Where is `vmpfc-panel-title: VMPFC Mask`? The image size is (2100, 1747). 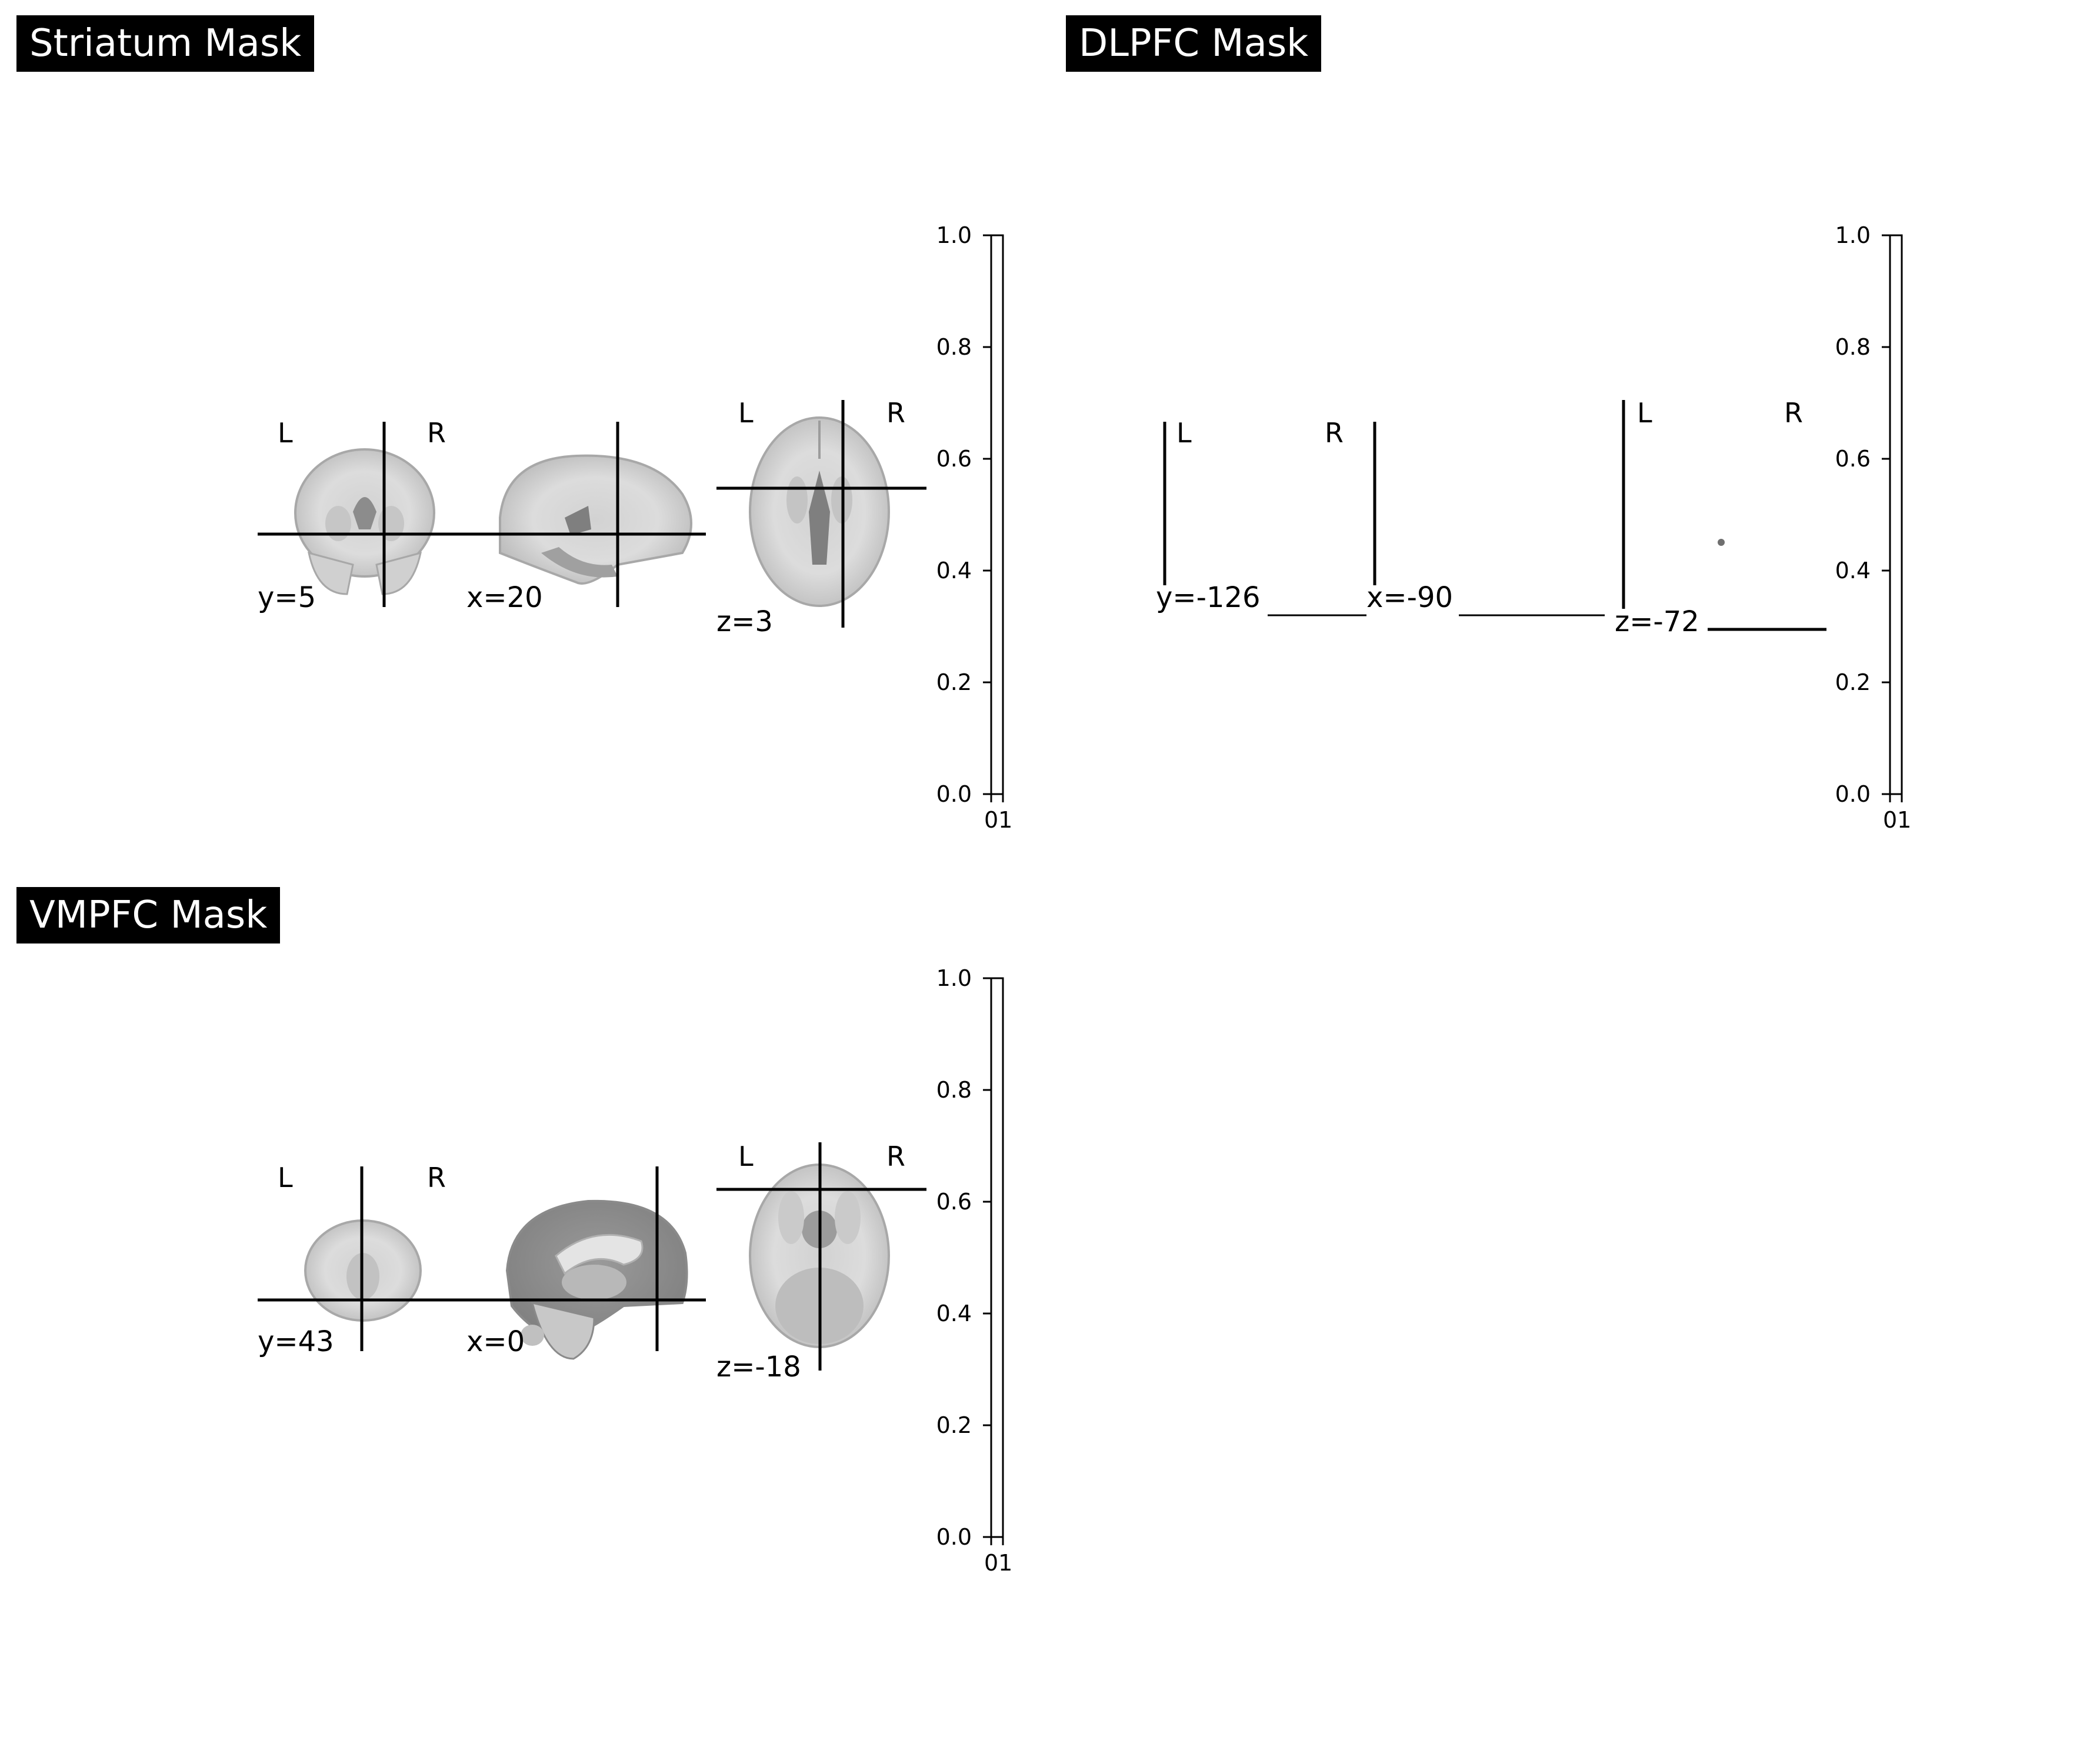
vmpfc-panel-title: VMPFC Mask is located at coordinates (148, 915).